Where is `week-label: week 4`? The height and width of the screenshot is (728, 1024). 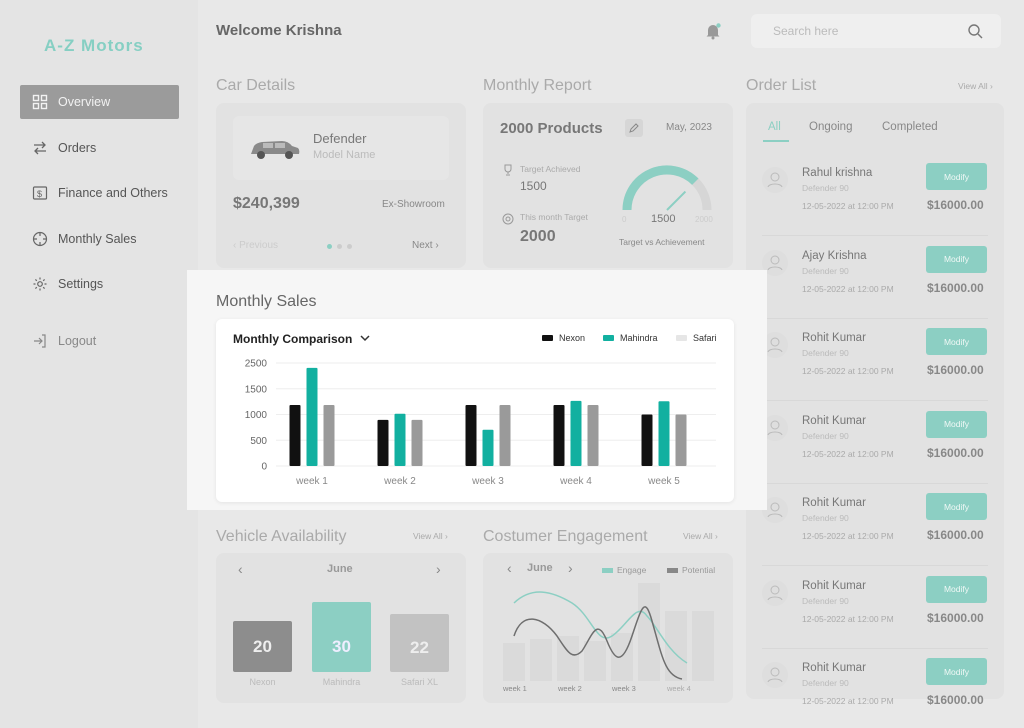 week-label: week 4 is located at coordinates (679, 688).